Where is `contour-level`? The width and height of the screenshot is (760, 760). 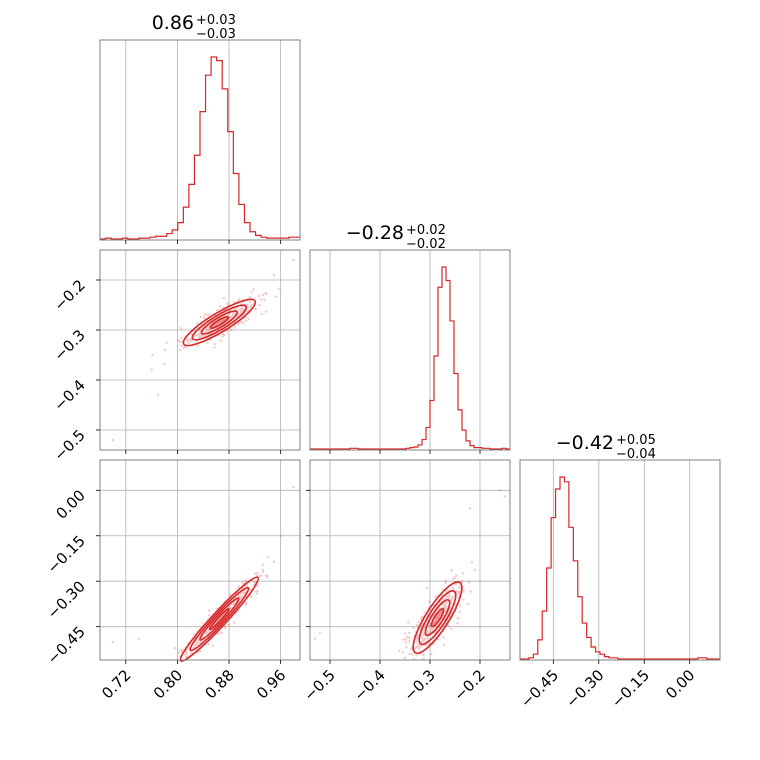 contour-level is located at coordinates (437, 617).